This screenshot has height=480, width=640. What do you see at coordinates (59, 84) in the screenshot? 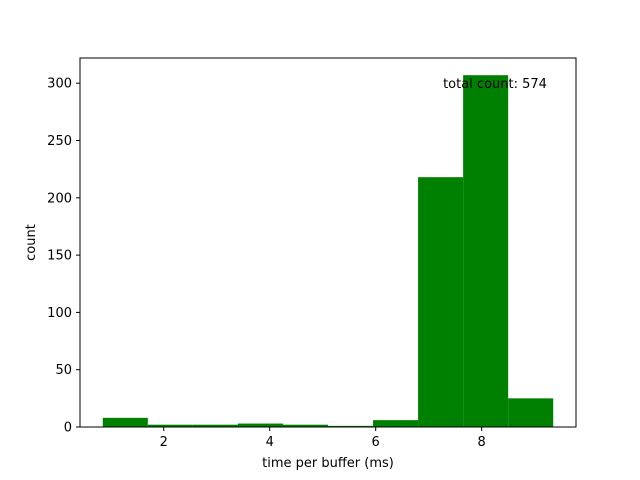
I see `y-tick-label: 300` at bounding box center [59, 84].